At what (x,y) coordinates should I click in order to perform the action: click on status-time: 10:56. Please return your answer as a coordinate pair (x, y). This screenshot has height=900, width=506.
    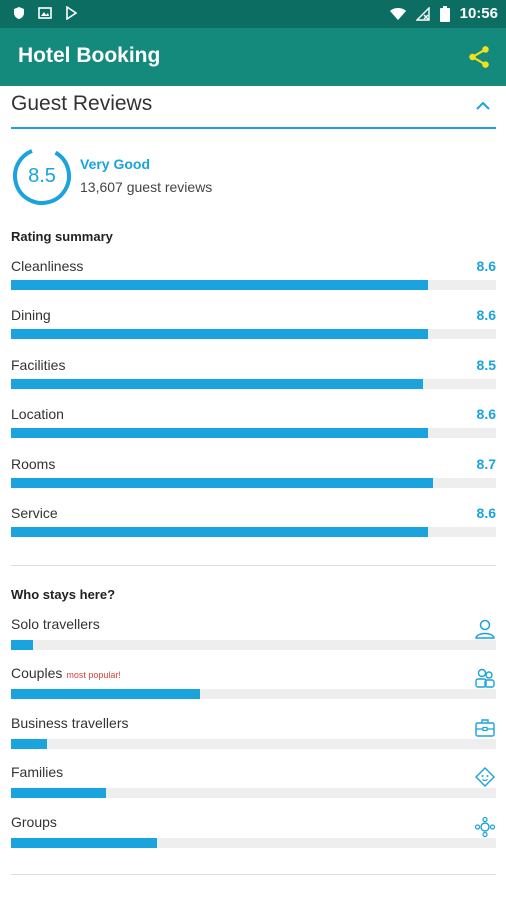
    Looking at the image, I should click on (478, 13).